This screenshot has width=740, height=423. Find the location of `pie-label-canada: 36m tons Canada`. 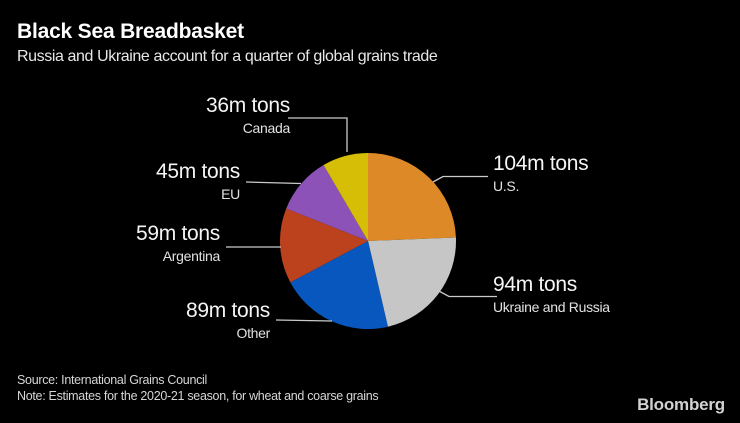

pie-label-canada: 36m tons Canada is located at coordinates (248, 114).